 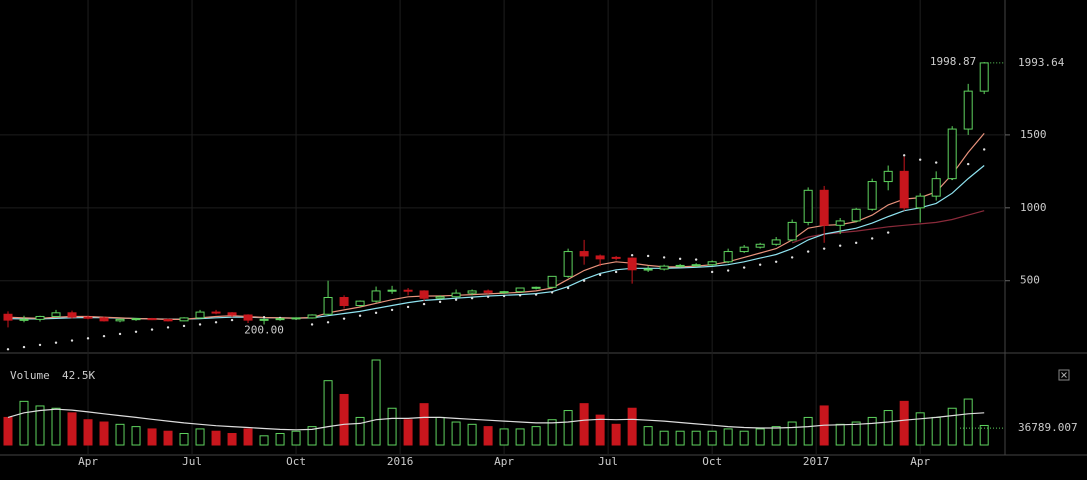 I want to click on close-button, so click(x=1064, y=375).